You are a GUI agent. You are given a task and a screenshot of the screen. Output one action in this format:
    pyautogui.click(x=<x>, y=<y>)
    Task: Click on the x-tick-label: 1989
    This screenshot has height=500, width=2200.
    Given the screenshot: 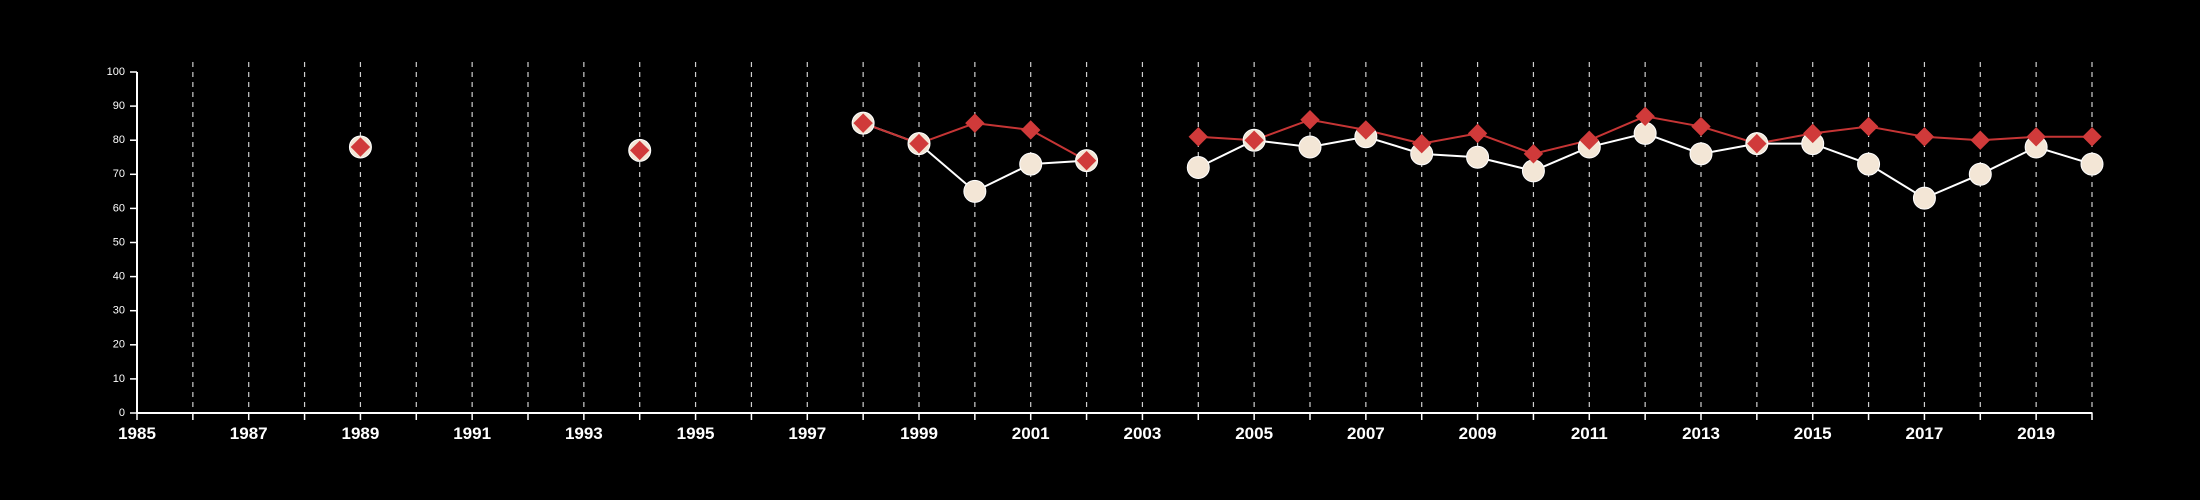 What is the action you would take?
    pyautogui.click(x=361, y=433)
    